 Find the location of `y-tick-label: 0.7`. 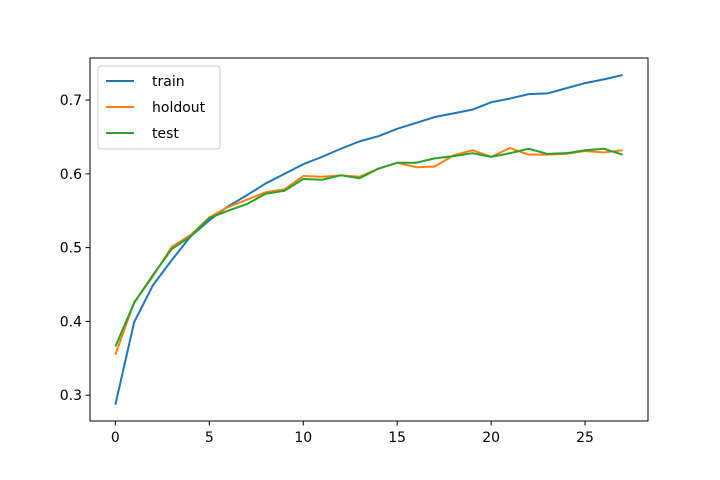

y-tick-label: 0.7 is located at coordinates (71, 101).